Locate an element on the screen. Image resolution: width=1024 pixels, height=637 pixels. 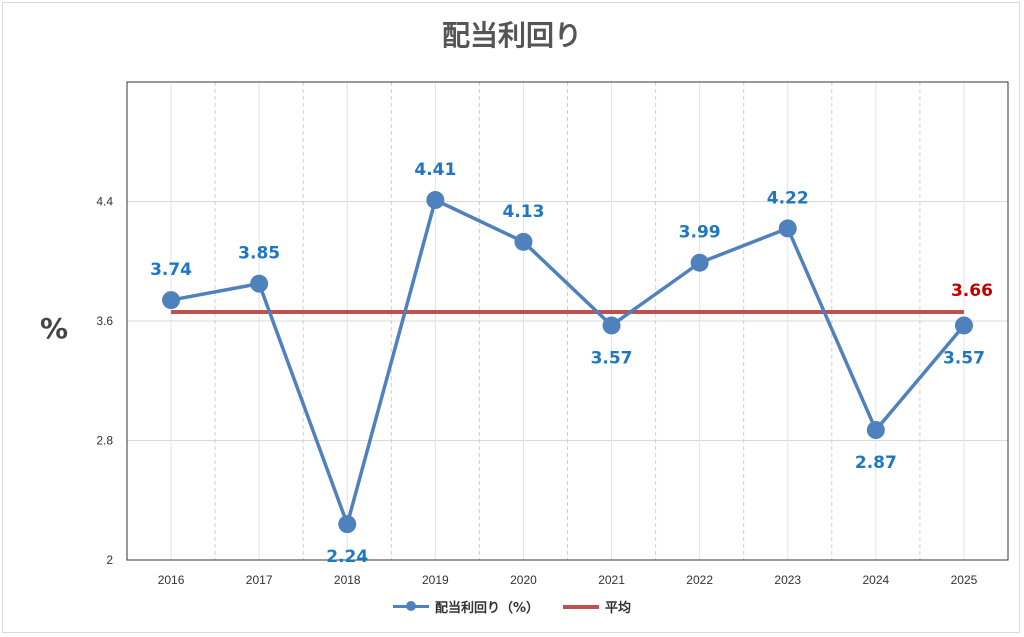
legend-item-average: 平均 is located at coordinates (597, 606).